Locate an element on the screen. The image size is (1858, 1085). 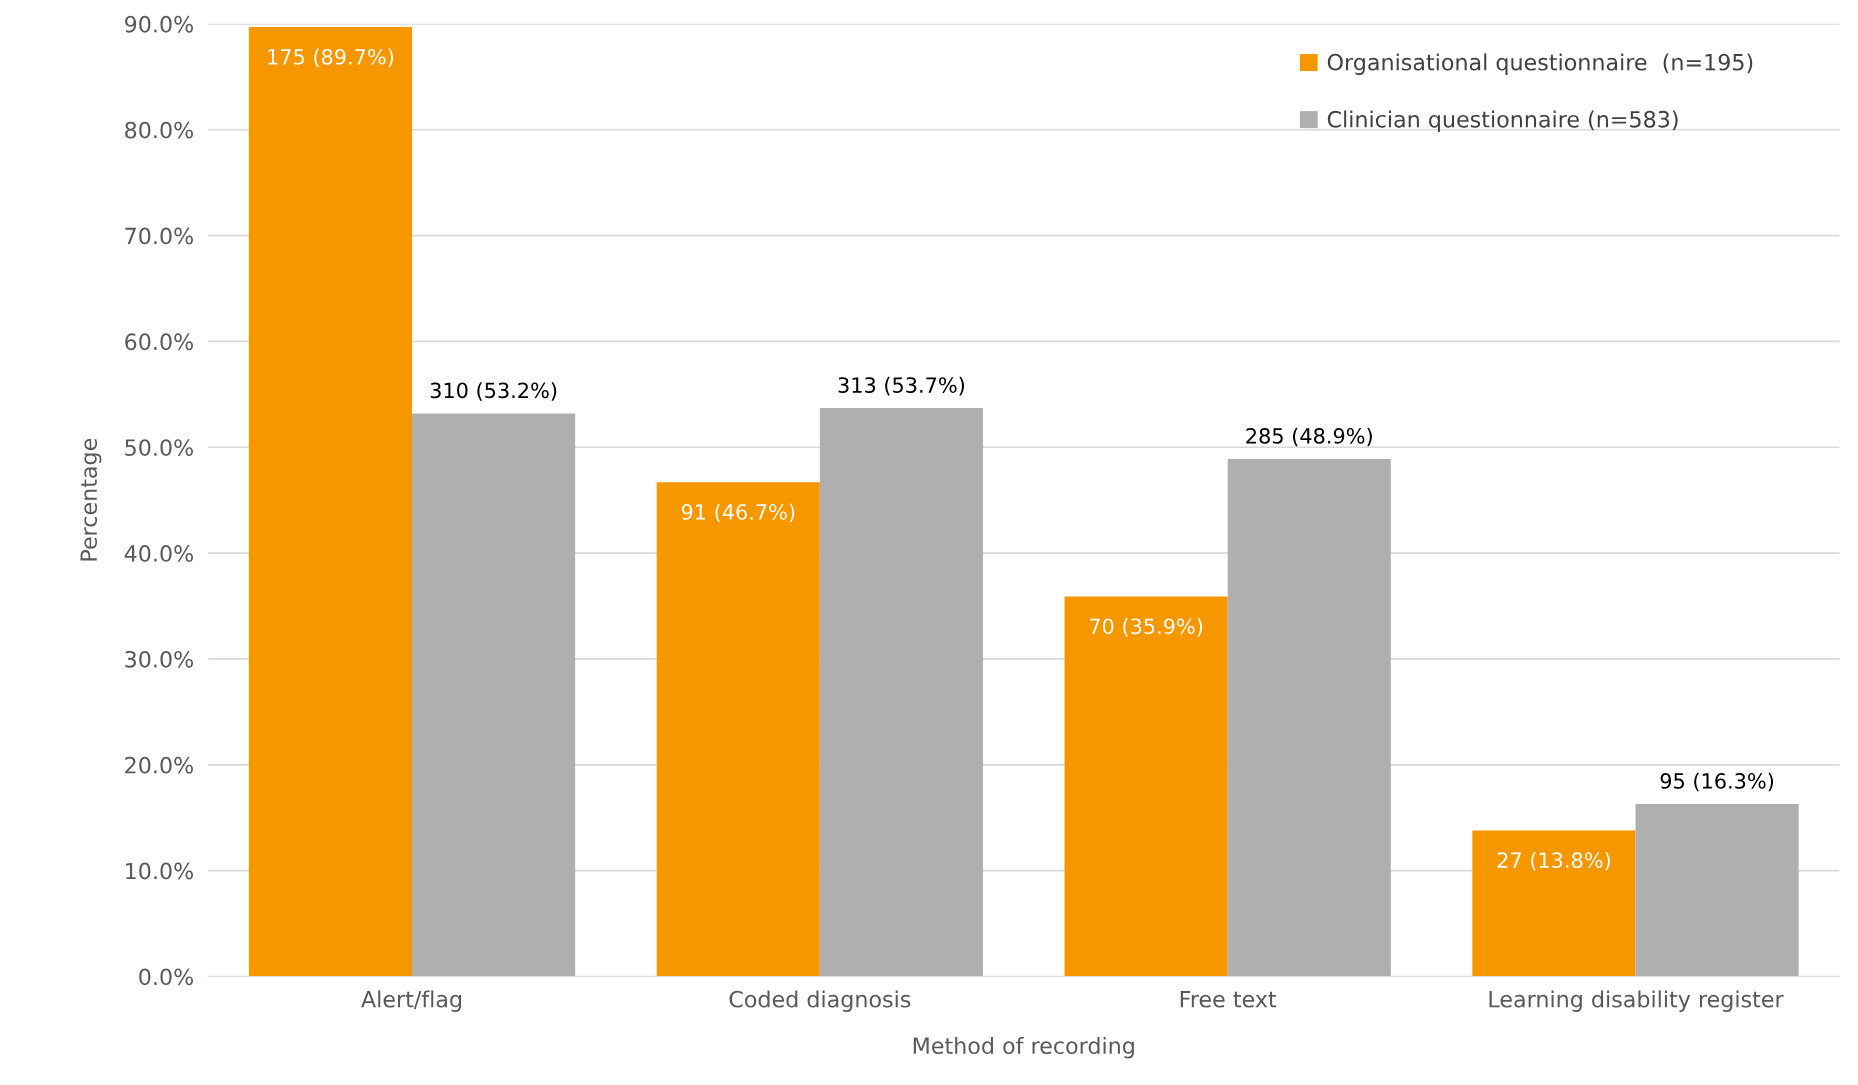
y-tick-label: 40.0% is located at coordinates (158, 553).